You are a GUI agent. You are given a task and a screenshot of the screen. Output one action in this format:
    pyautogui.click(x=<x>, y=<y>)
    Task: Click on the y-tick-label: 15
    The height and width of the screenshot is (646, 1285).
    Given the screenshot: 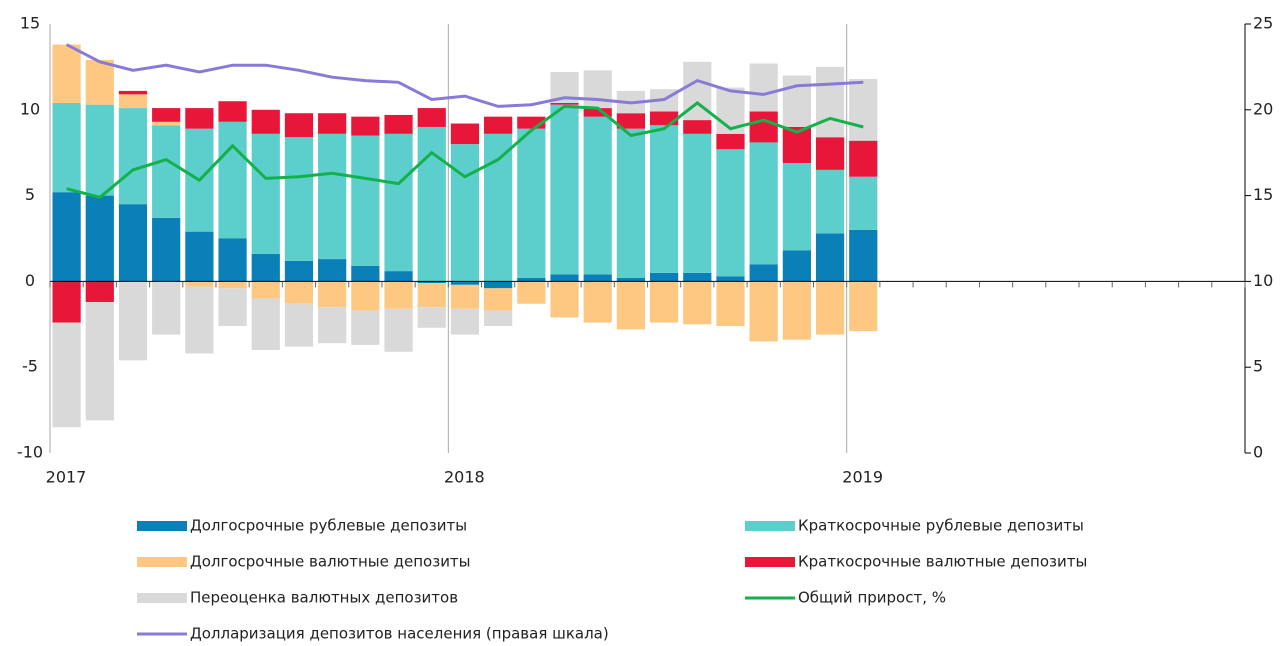 What is the action you would take?
    pyautogui.click(x=30, y=23)
    